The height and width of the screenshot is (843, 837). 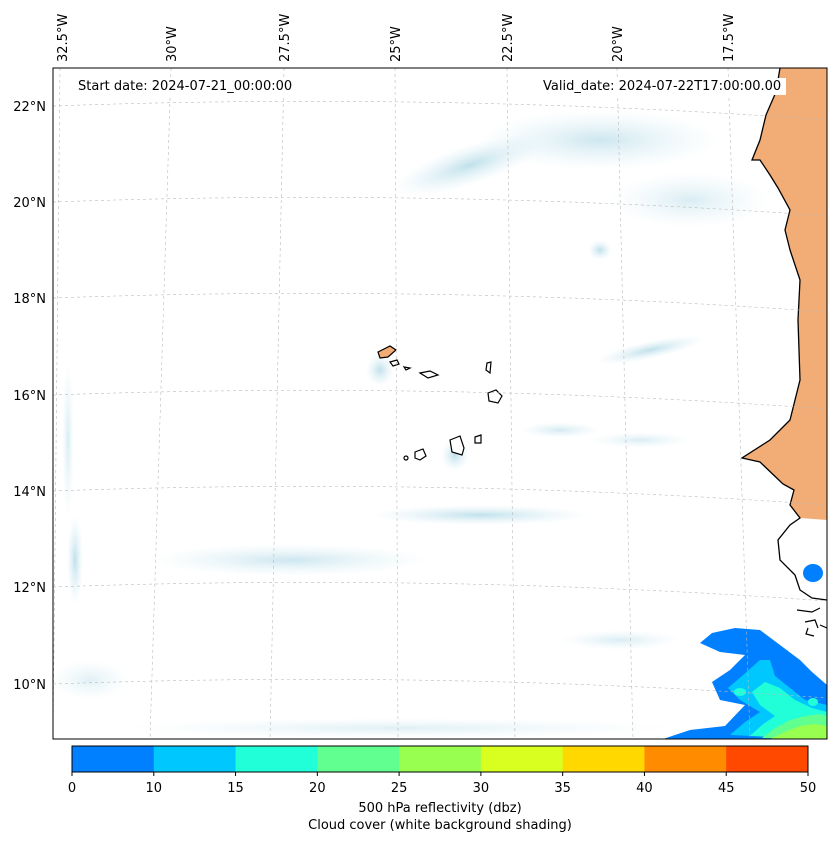 What do you see at coordinates (440, 825) in the screenshot?
I see `colorbar-subtitle: Cloud cover (white background shading)` at bounding box center [440, 825].